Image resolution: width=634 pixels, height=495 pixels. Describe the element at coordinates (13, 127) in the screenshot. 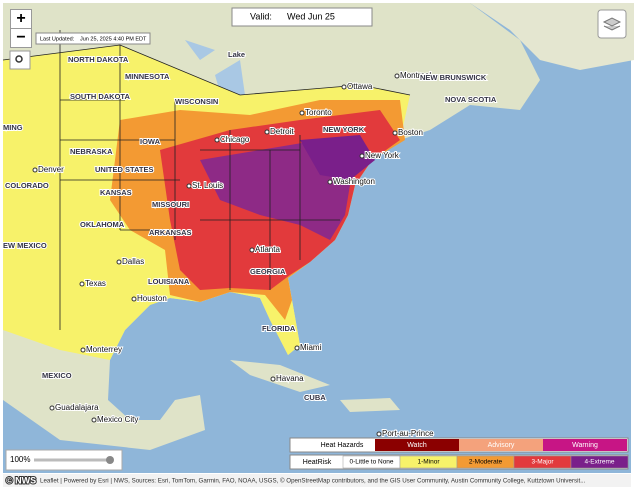

I see `region-label: MING` at that location.